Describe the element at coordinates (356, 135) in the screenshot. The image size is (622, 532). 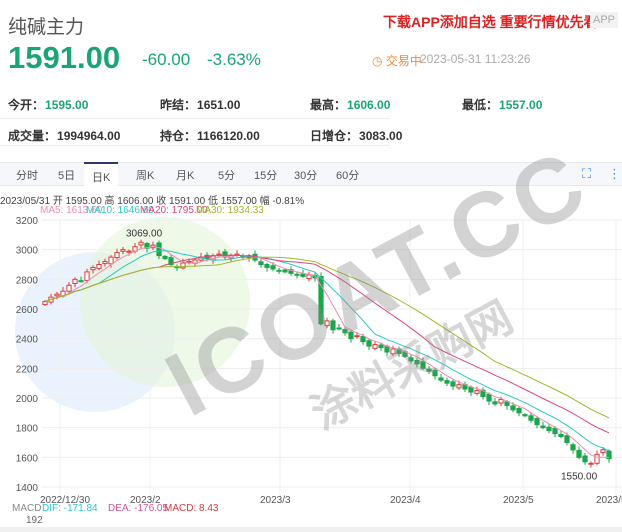
I see `stat-item: 日增仓：3083.00` at that location.